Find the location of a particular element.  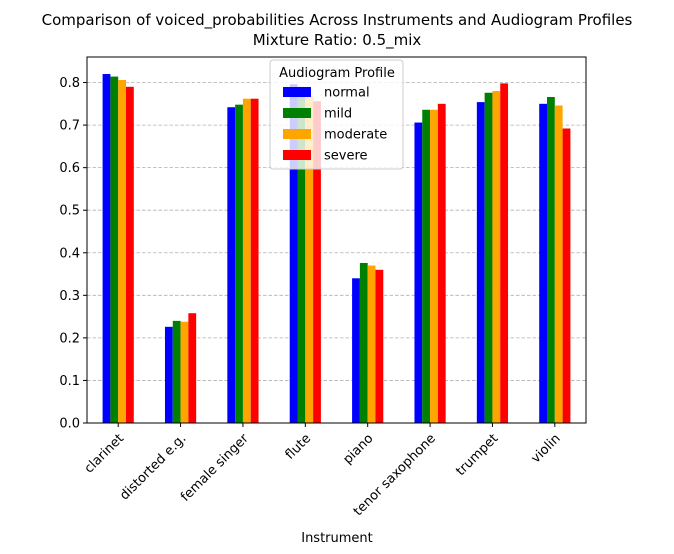

chart-subtitle: Mixture Ratio: 0.5_mix is located at coordinates (337, 40).